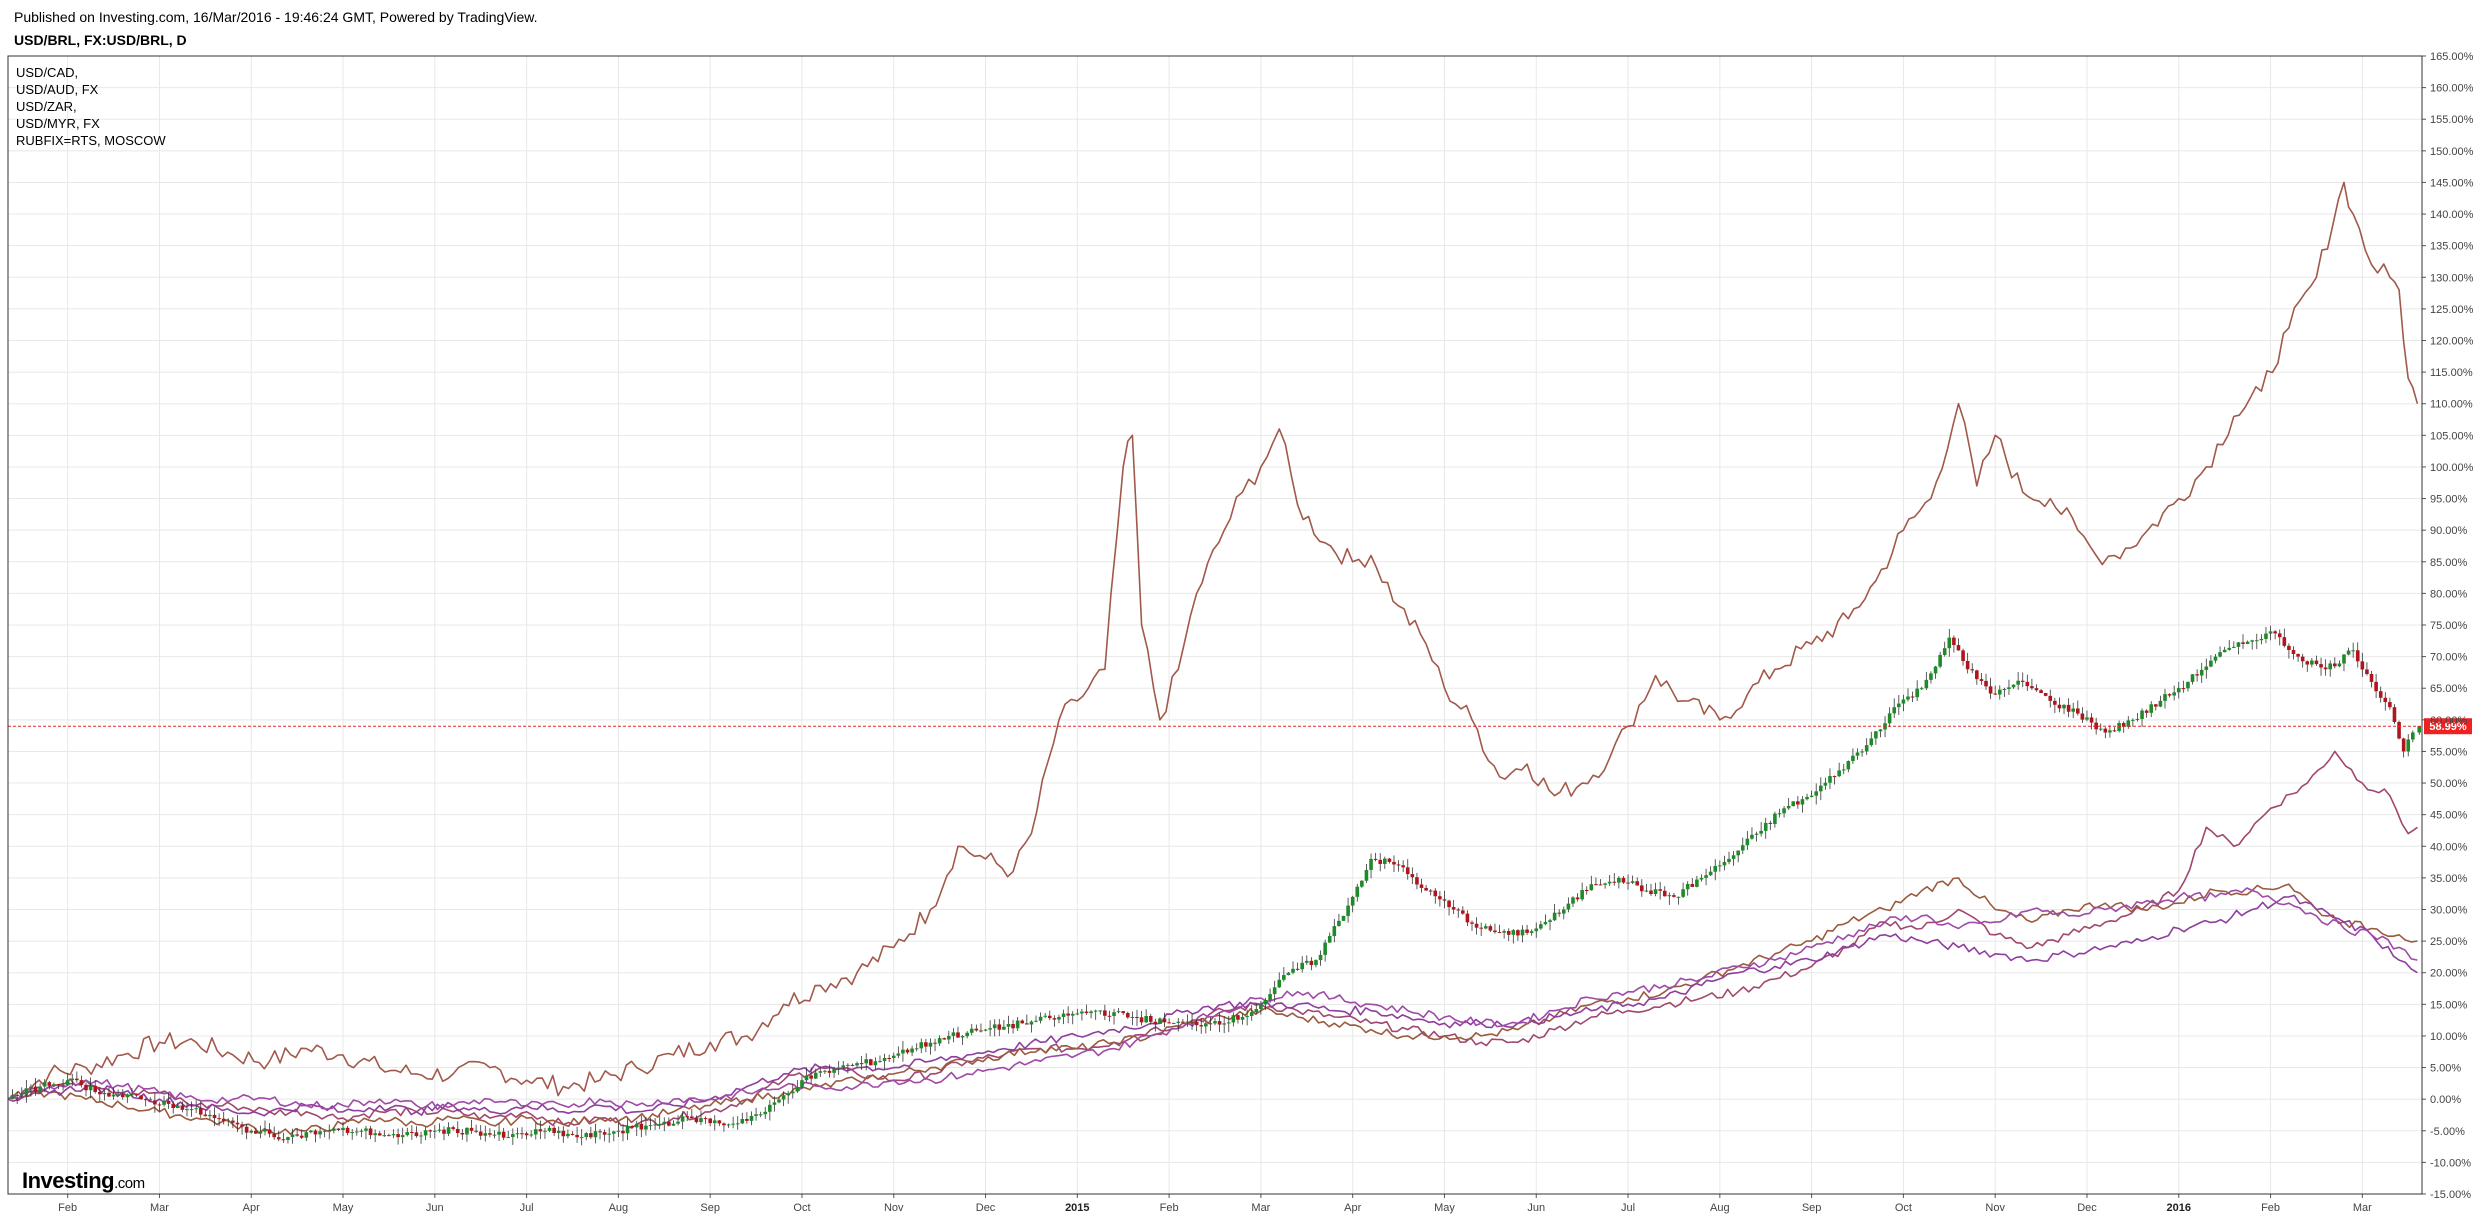 The width and height of the screenshot is (2484, 1222). What do you see at coordinates (1720, 1208) in the screenshot?
I see `x-tick-label: Aug` at bounding box center [1720, 1208].